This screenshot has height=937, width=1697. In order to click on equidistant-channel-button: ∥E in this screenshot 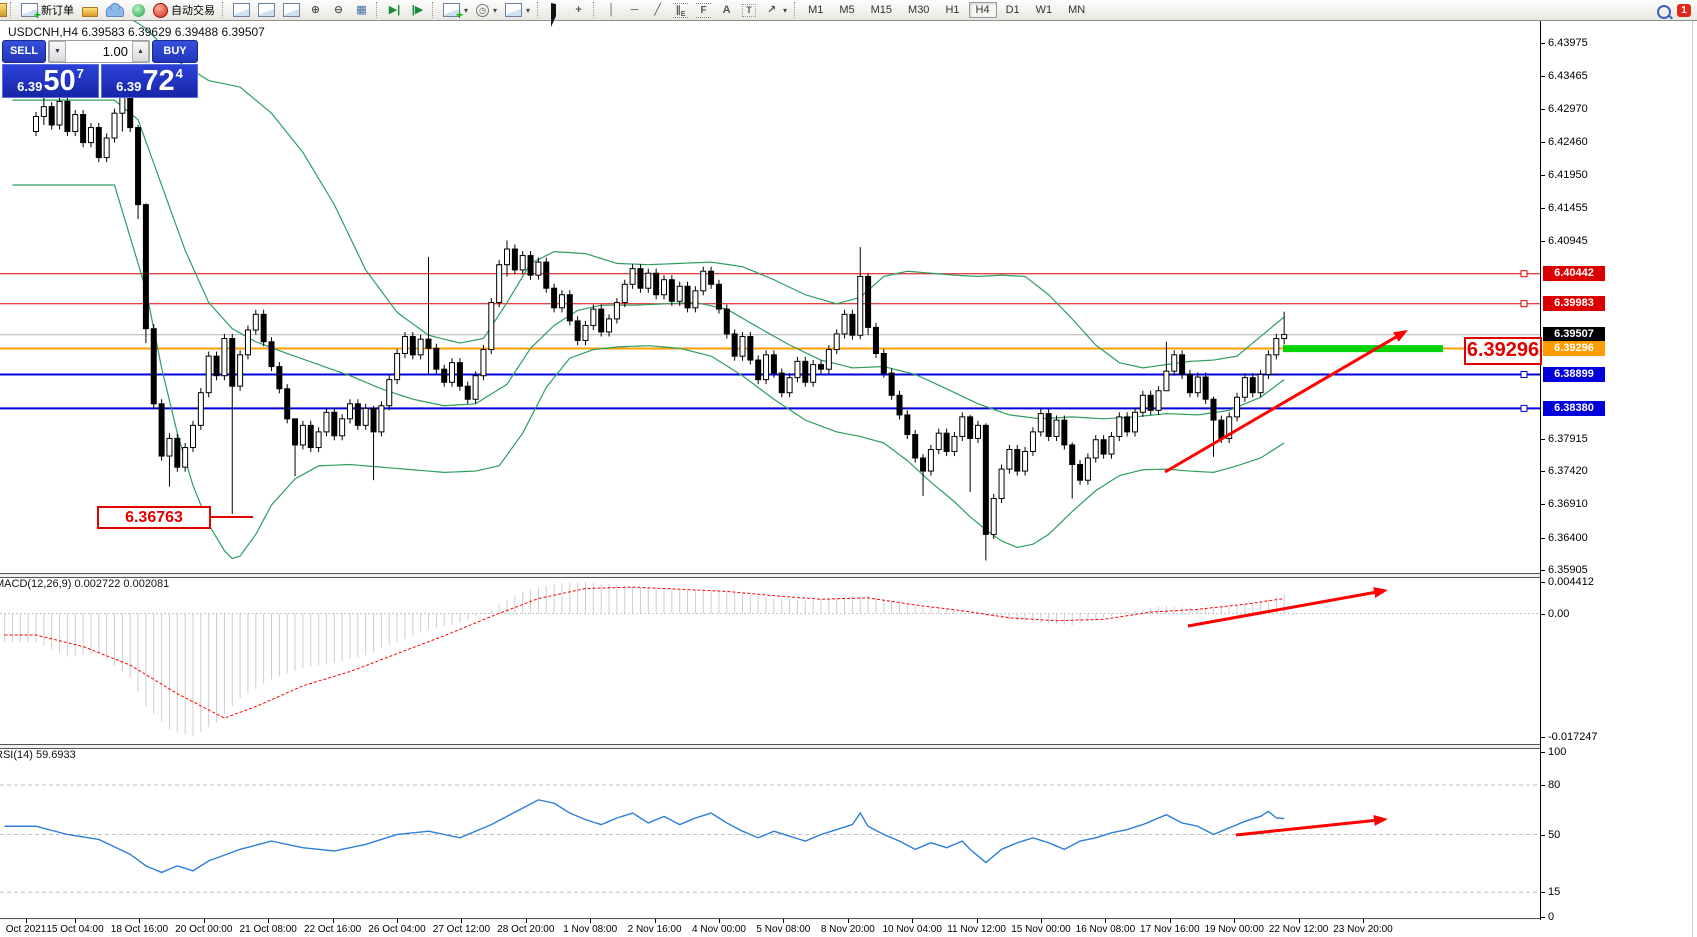, I will do `click(680, 10)`.